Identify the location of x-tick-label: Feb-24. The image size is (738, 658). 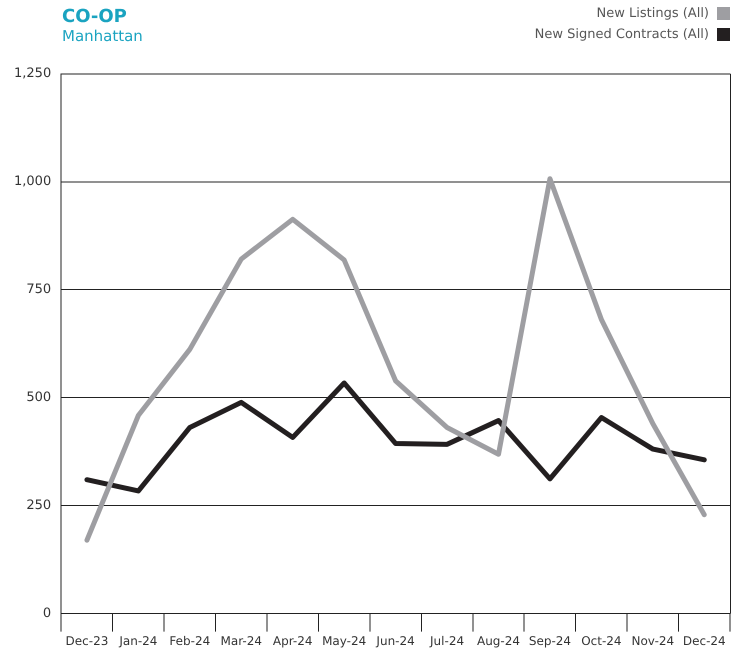
(189, 641).